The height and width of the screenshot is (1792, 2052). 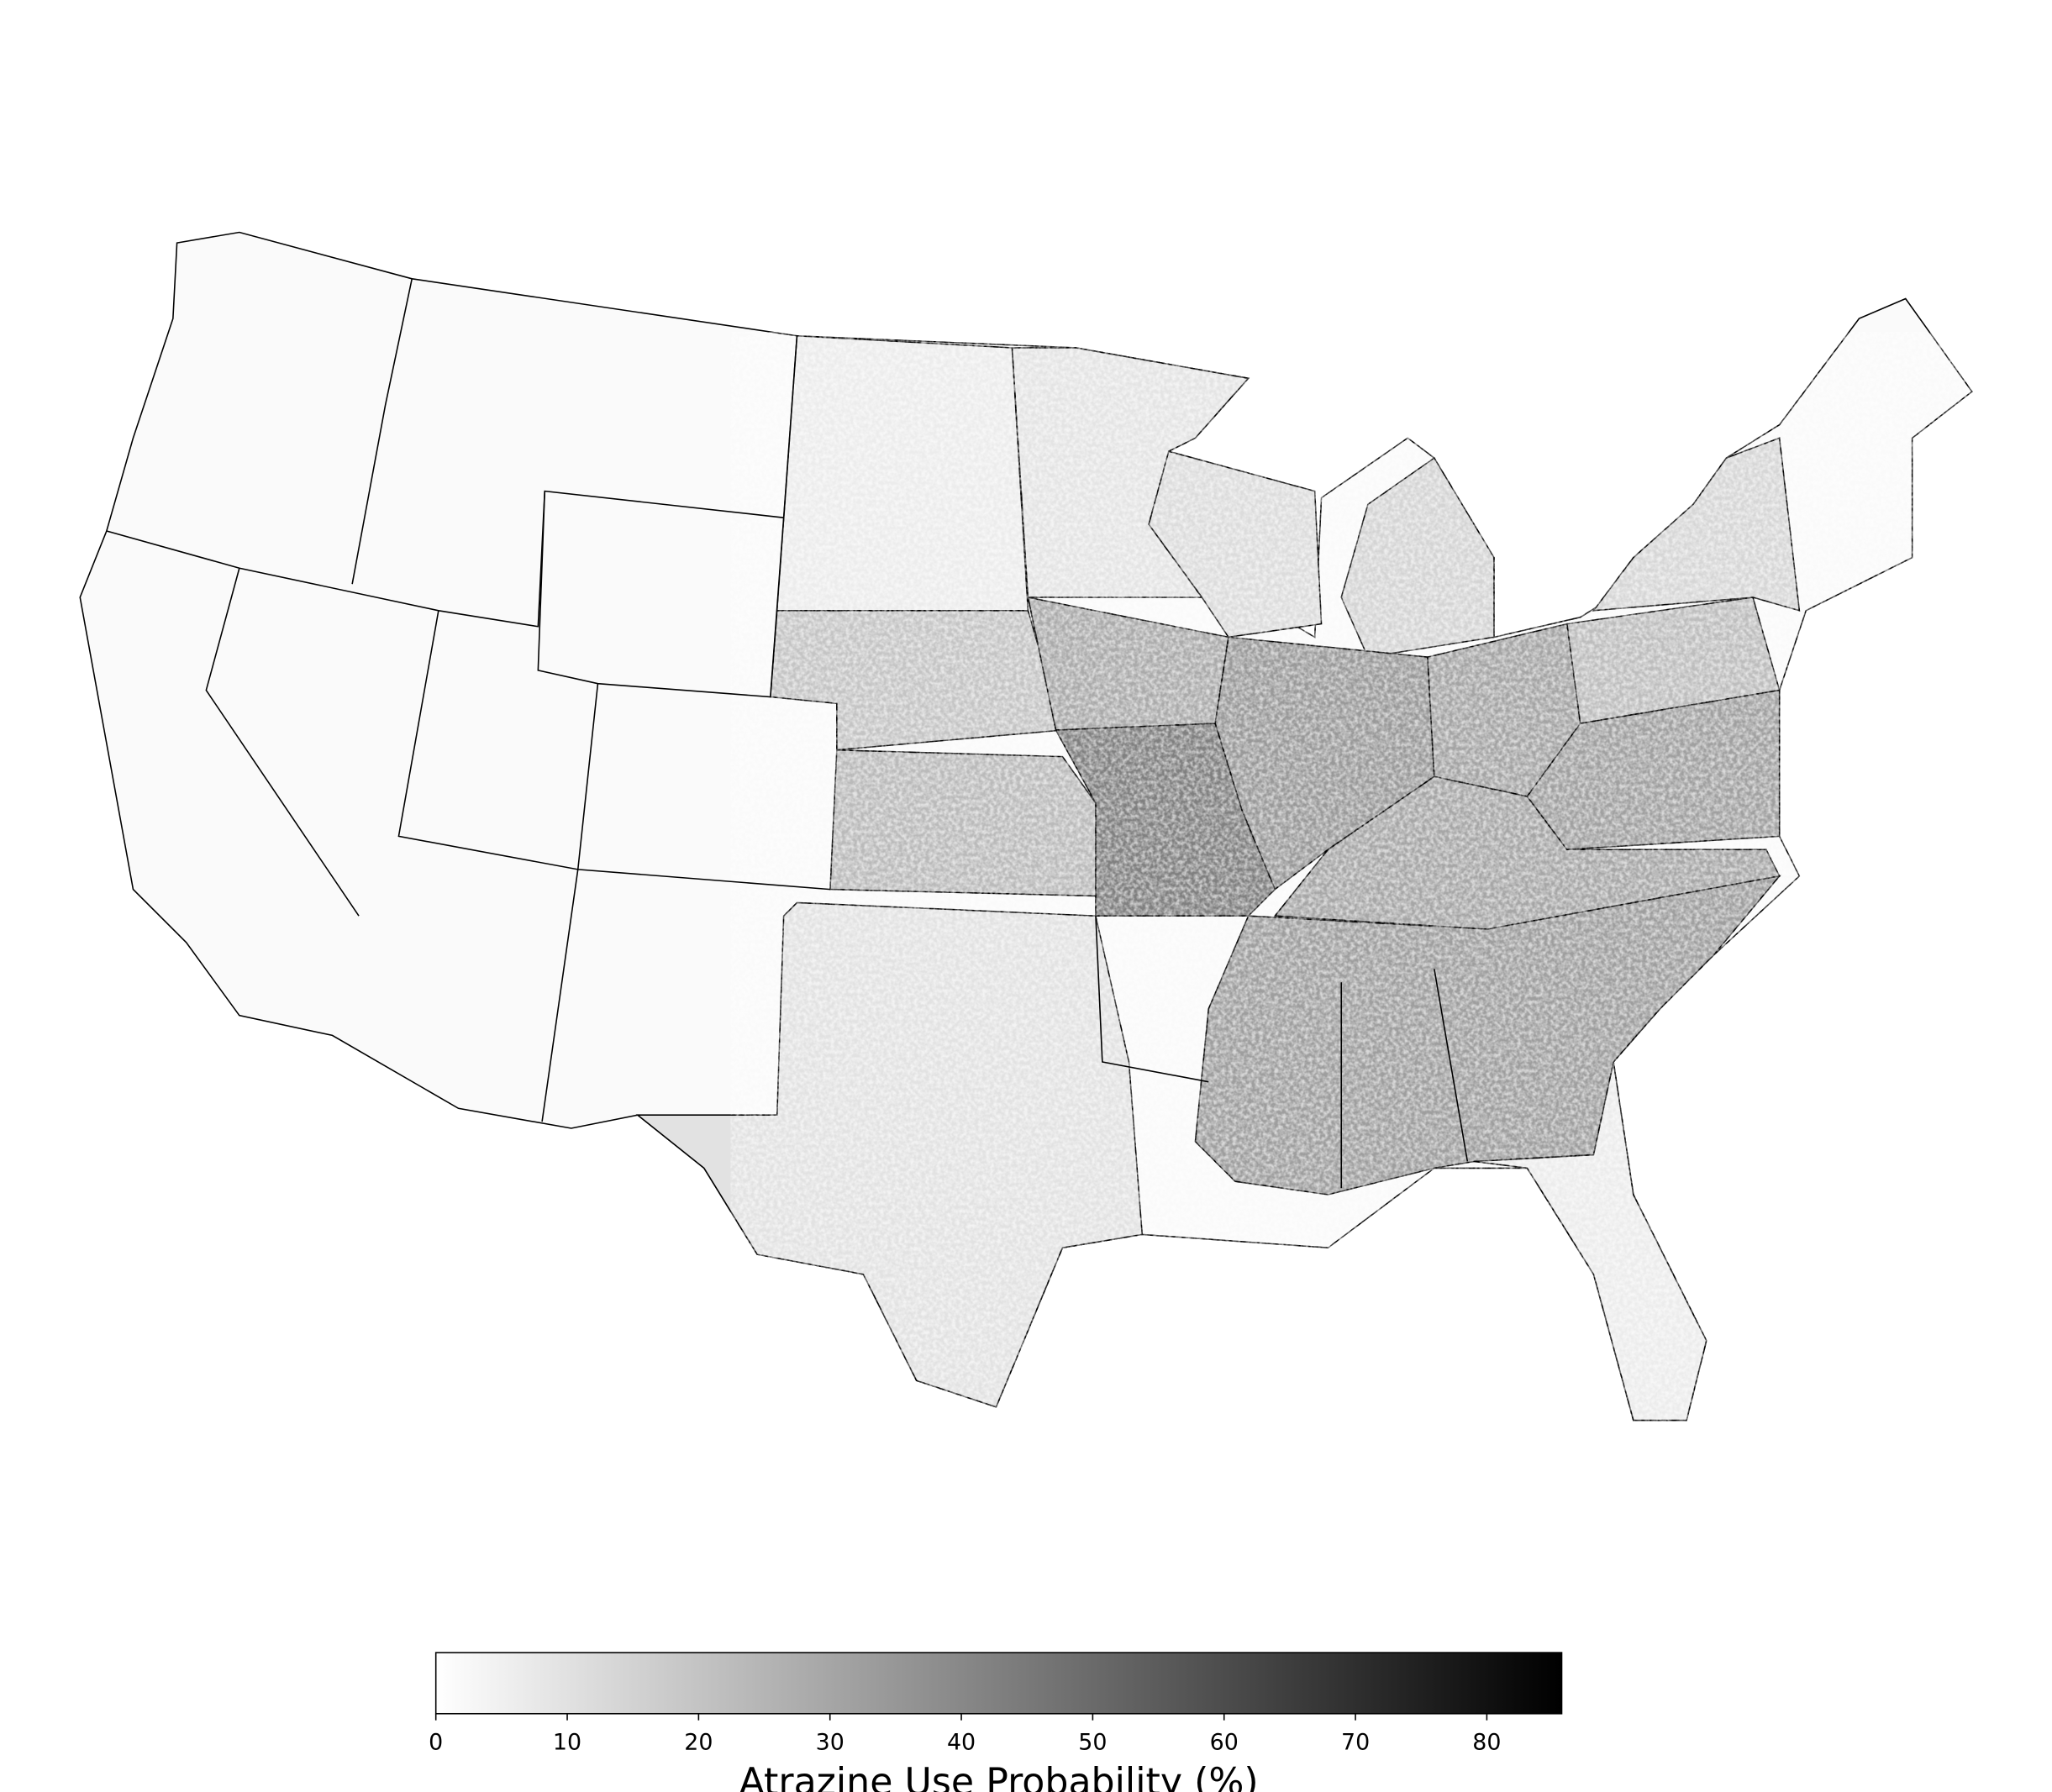 What do you see at coordinates (1224, 1742) in the screenshot?
I see `colorbar-tick-label: 60` at bounding box center [1224, 1742].